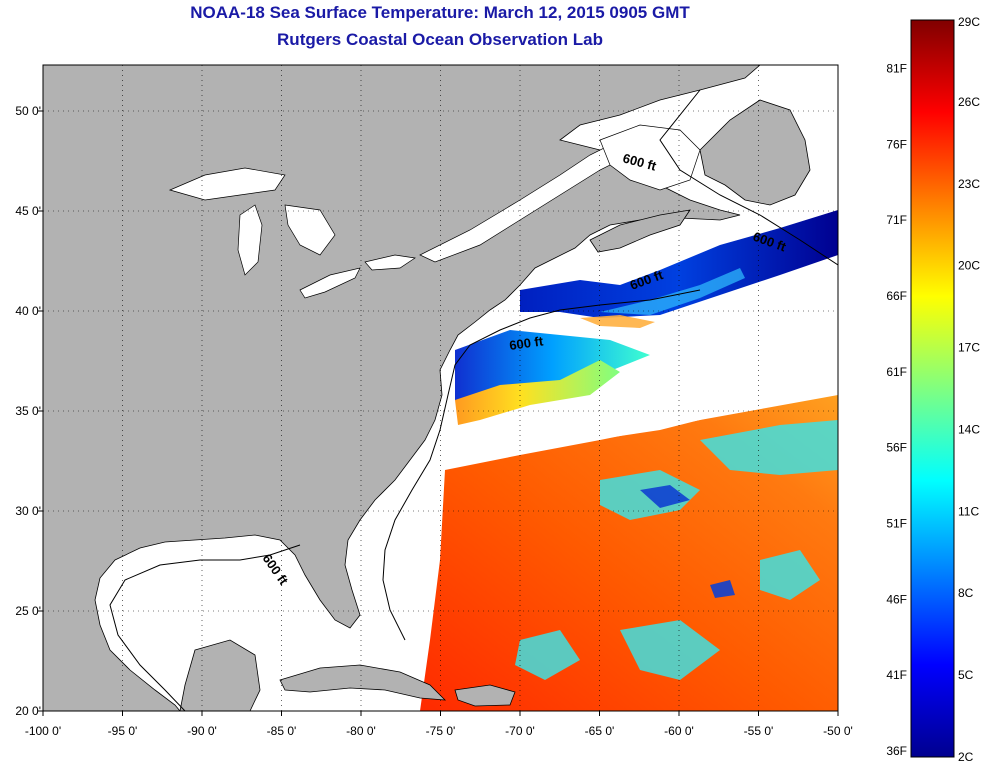  Describe the element at coordinates (220, 675) in the screenshot. I see `yucatan` at that location.